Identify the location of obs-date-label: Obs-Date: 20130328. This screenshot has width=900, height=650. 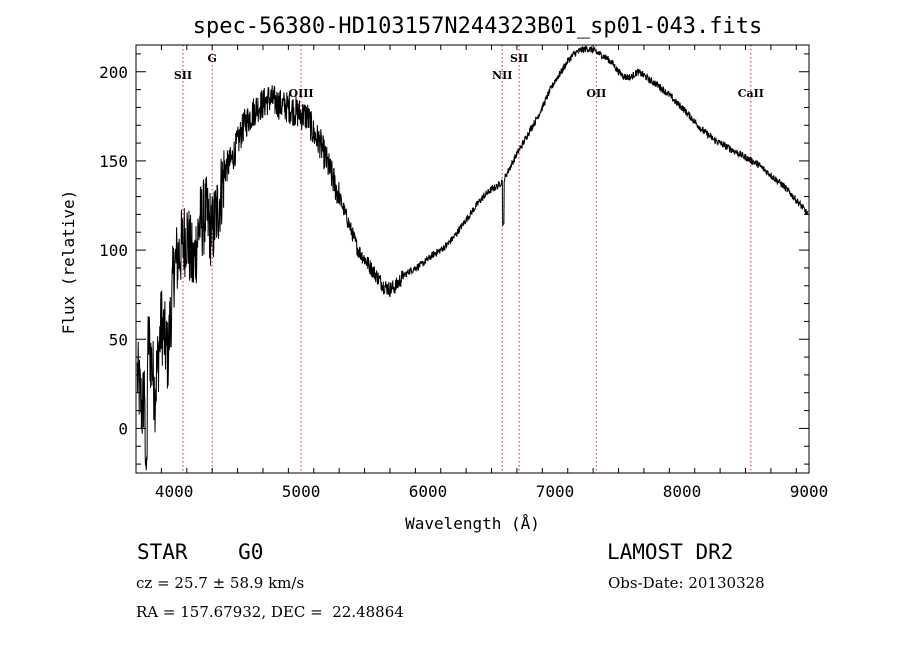
(686, 583).